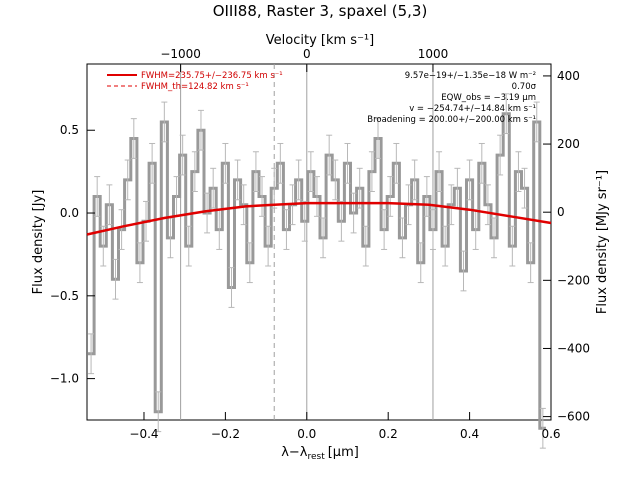 The image size is (640, 484). I want to click on y-right-tick-label-1: 200, so click(568, 144).